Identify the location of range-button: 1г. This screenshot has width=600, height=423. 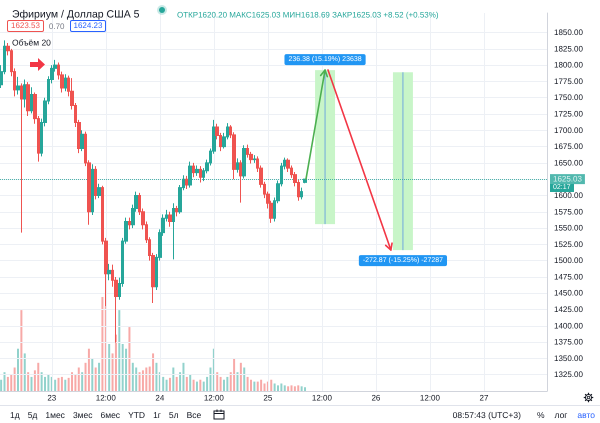
(157, 414).